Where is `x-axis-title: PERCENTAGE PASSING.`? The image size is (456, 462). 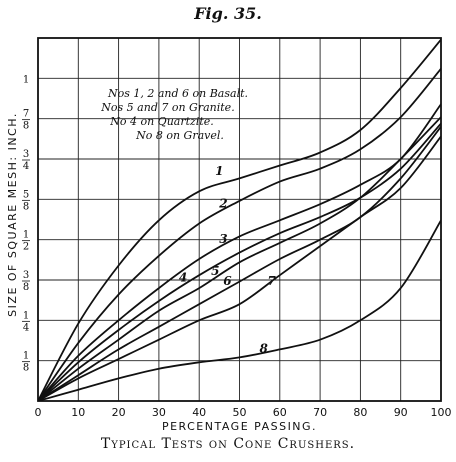
x-axis-title: PERCENTAGE PASSING. is located at coordinates (239, 426).